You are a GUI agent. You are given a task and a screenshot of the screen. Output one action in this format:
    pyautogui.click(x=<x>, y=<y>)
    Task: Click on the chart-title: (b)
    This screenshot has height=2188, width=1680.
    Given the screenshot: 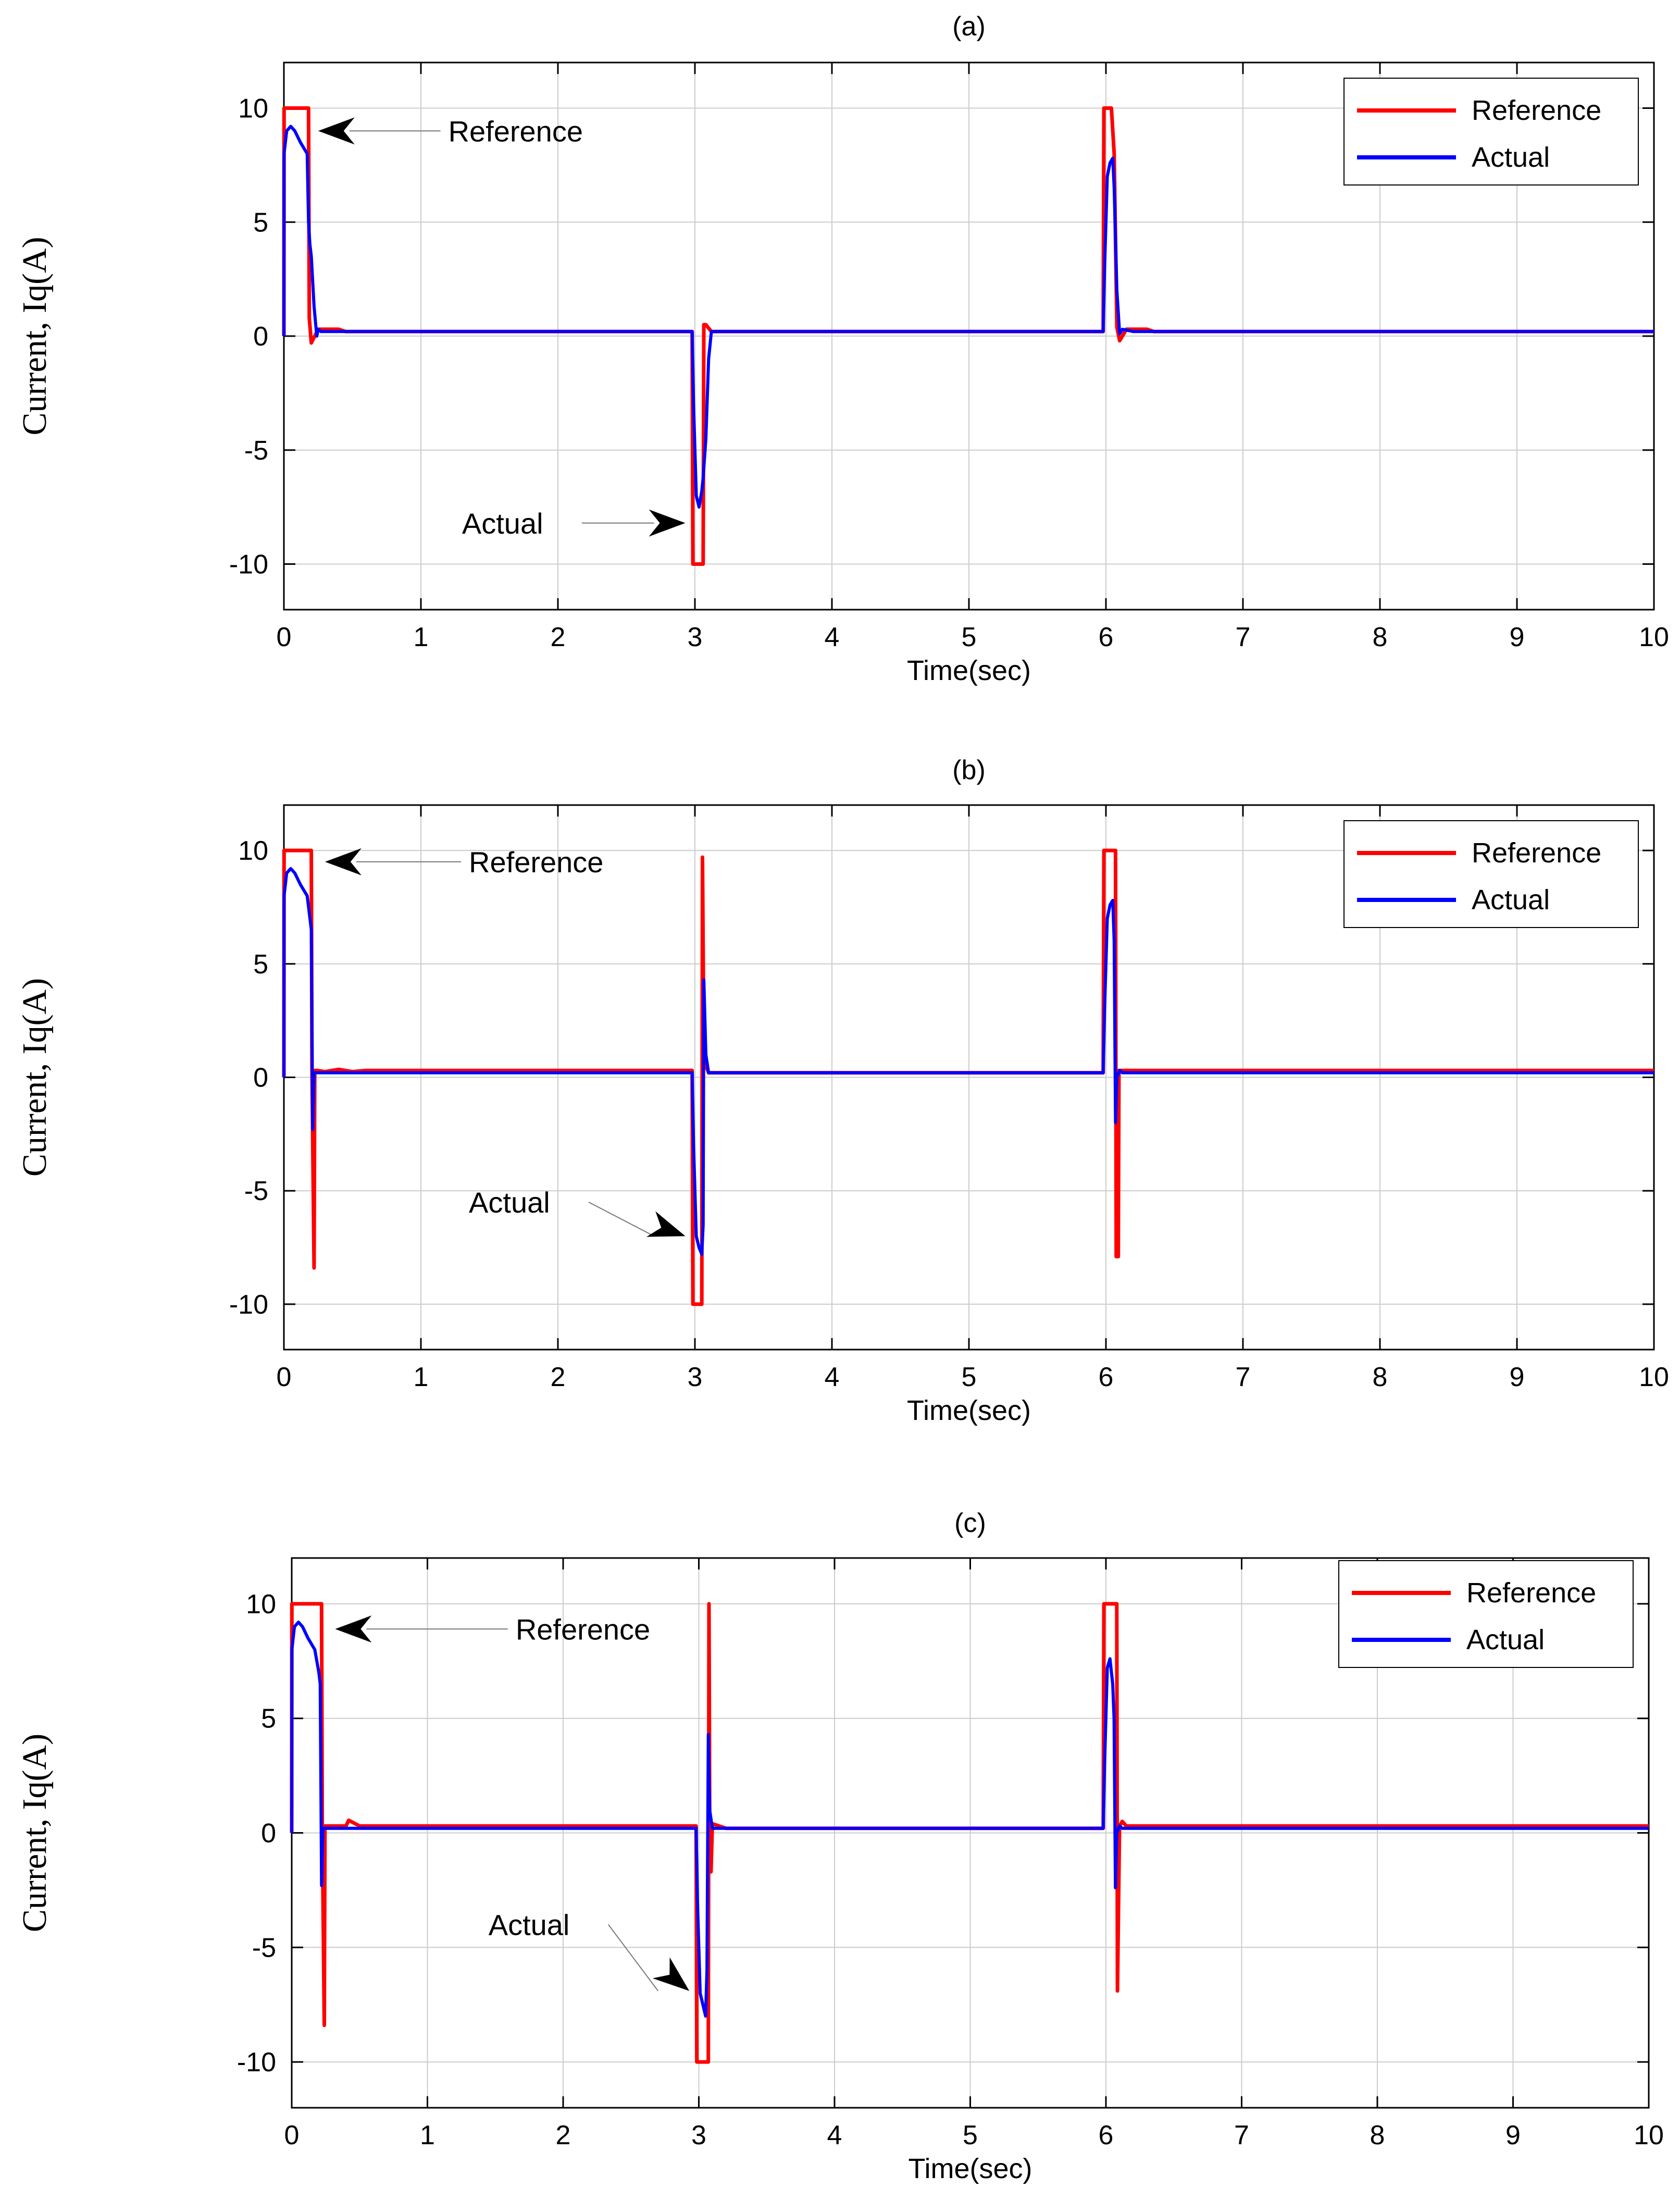 What is the action you would take?
    pyautogui.click(x=969, y=770)
    